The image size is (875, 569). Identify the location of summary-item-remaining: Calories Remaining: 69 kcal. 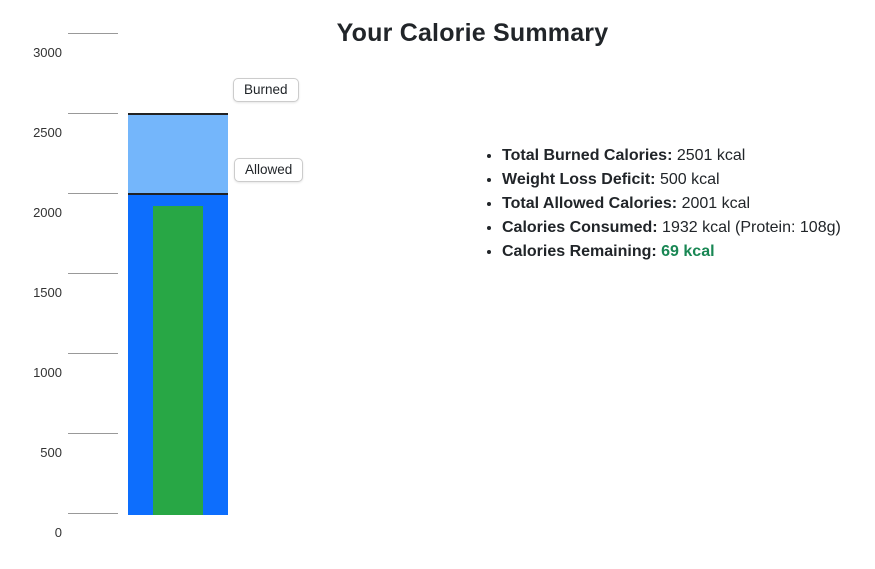
(671, 252).